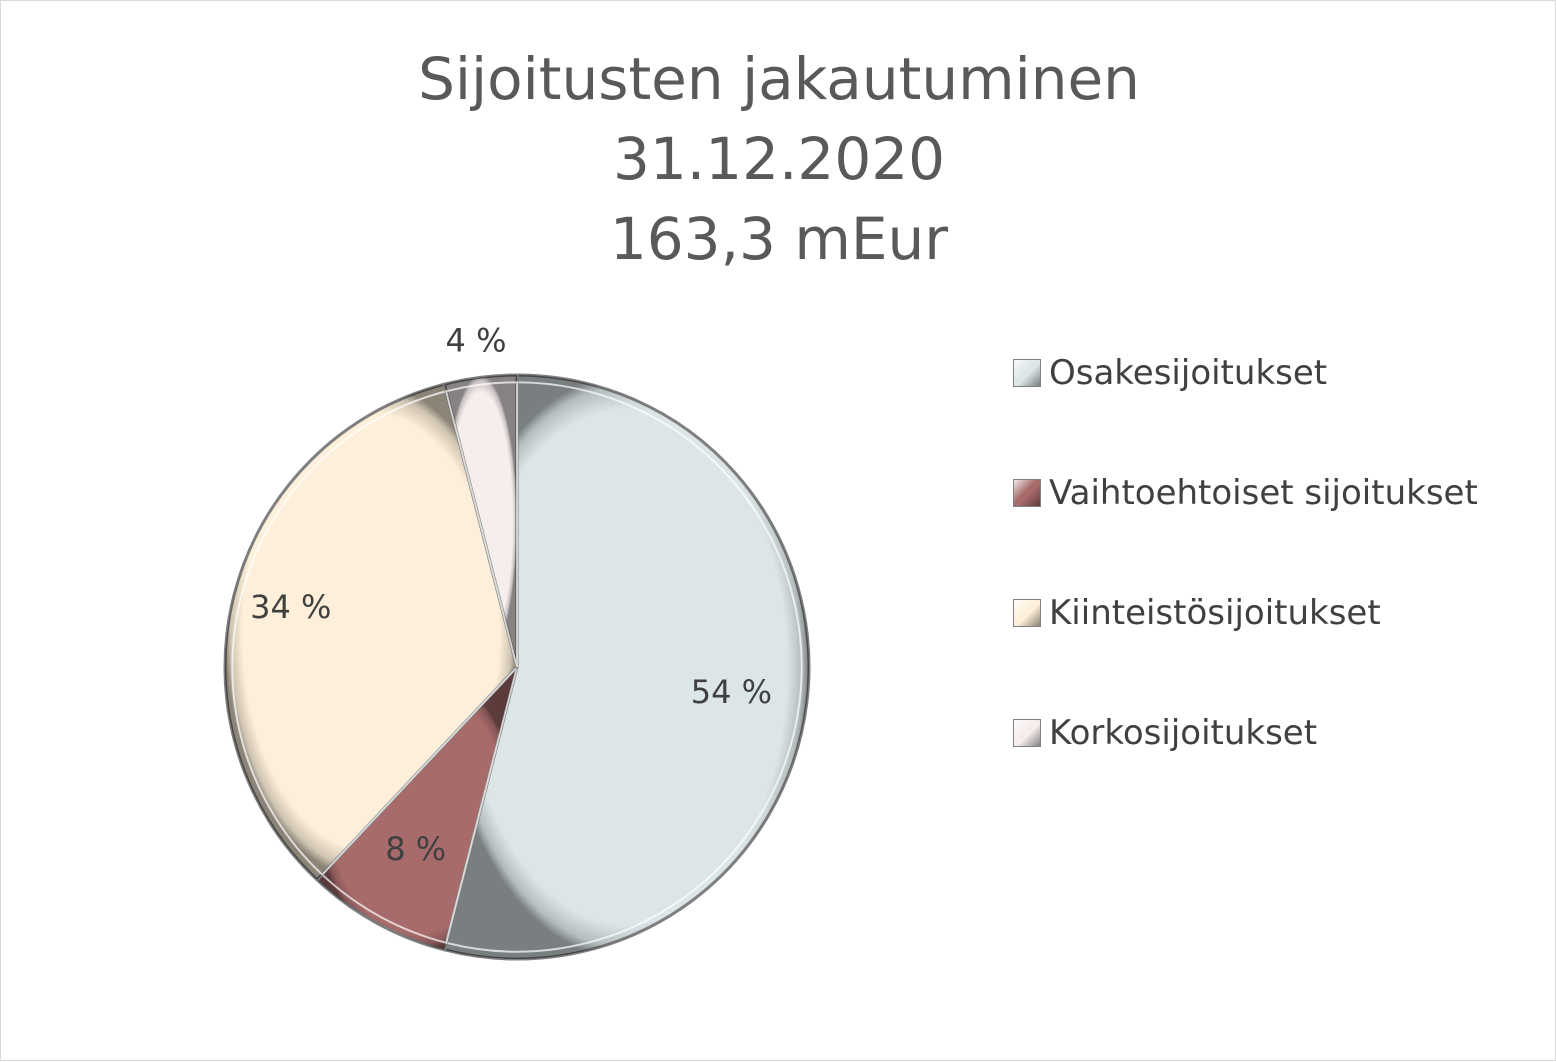 The image size is (1556, 1062). I want to click on legend-label: Osakesijoitukset, so click(1188, 373).